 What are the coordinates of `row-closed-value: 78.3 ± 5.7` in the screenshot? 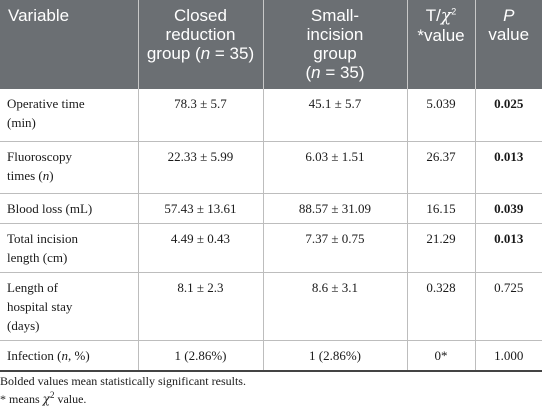 It's located at (201, 115).